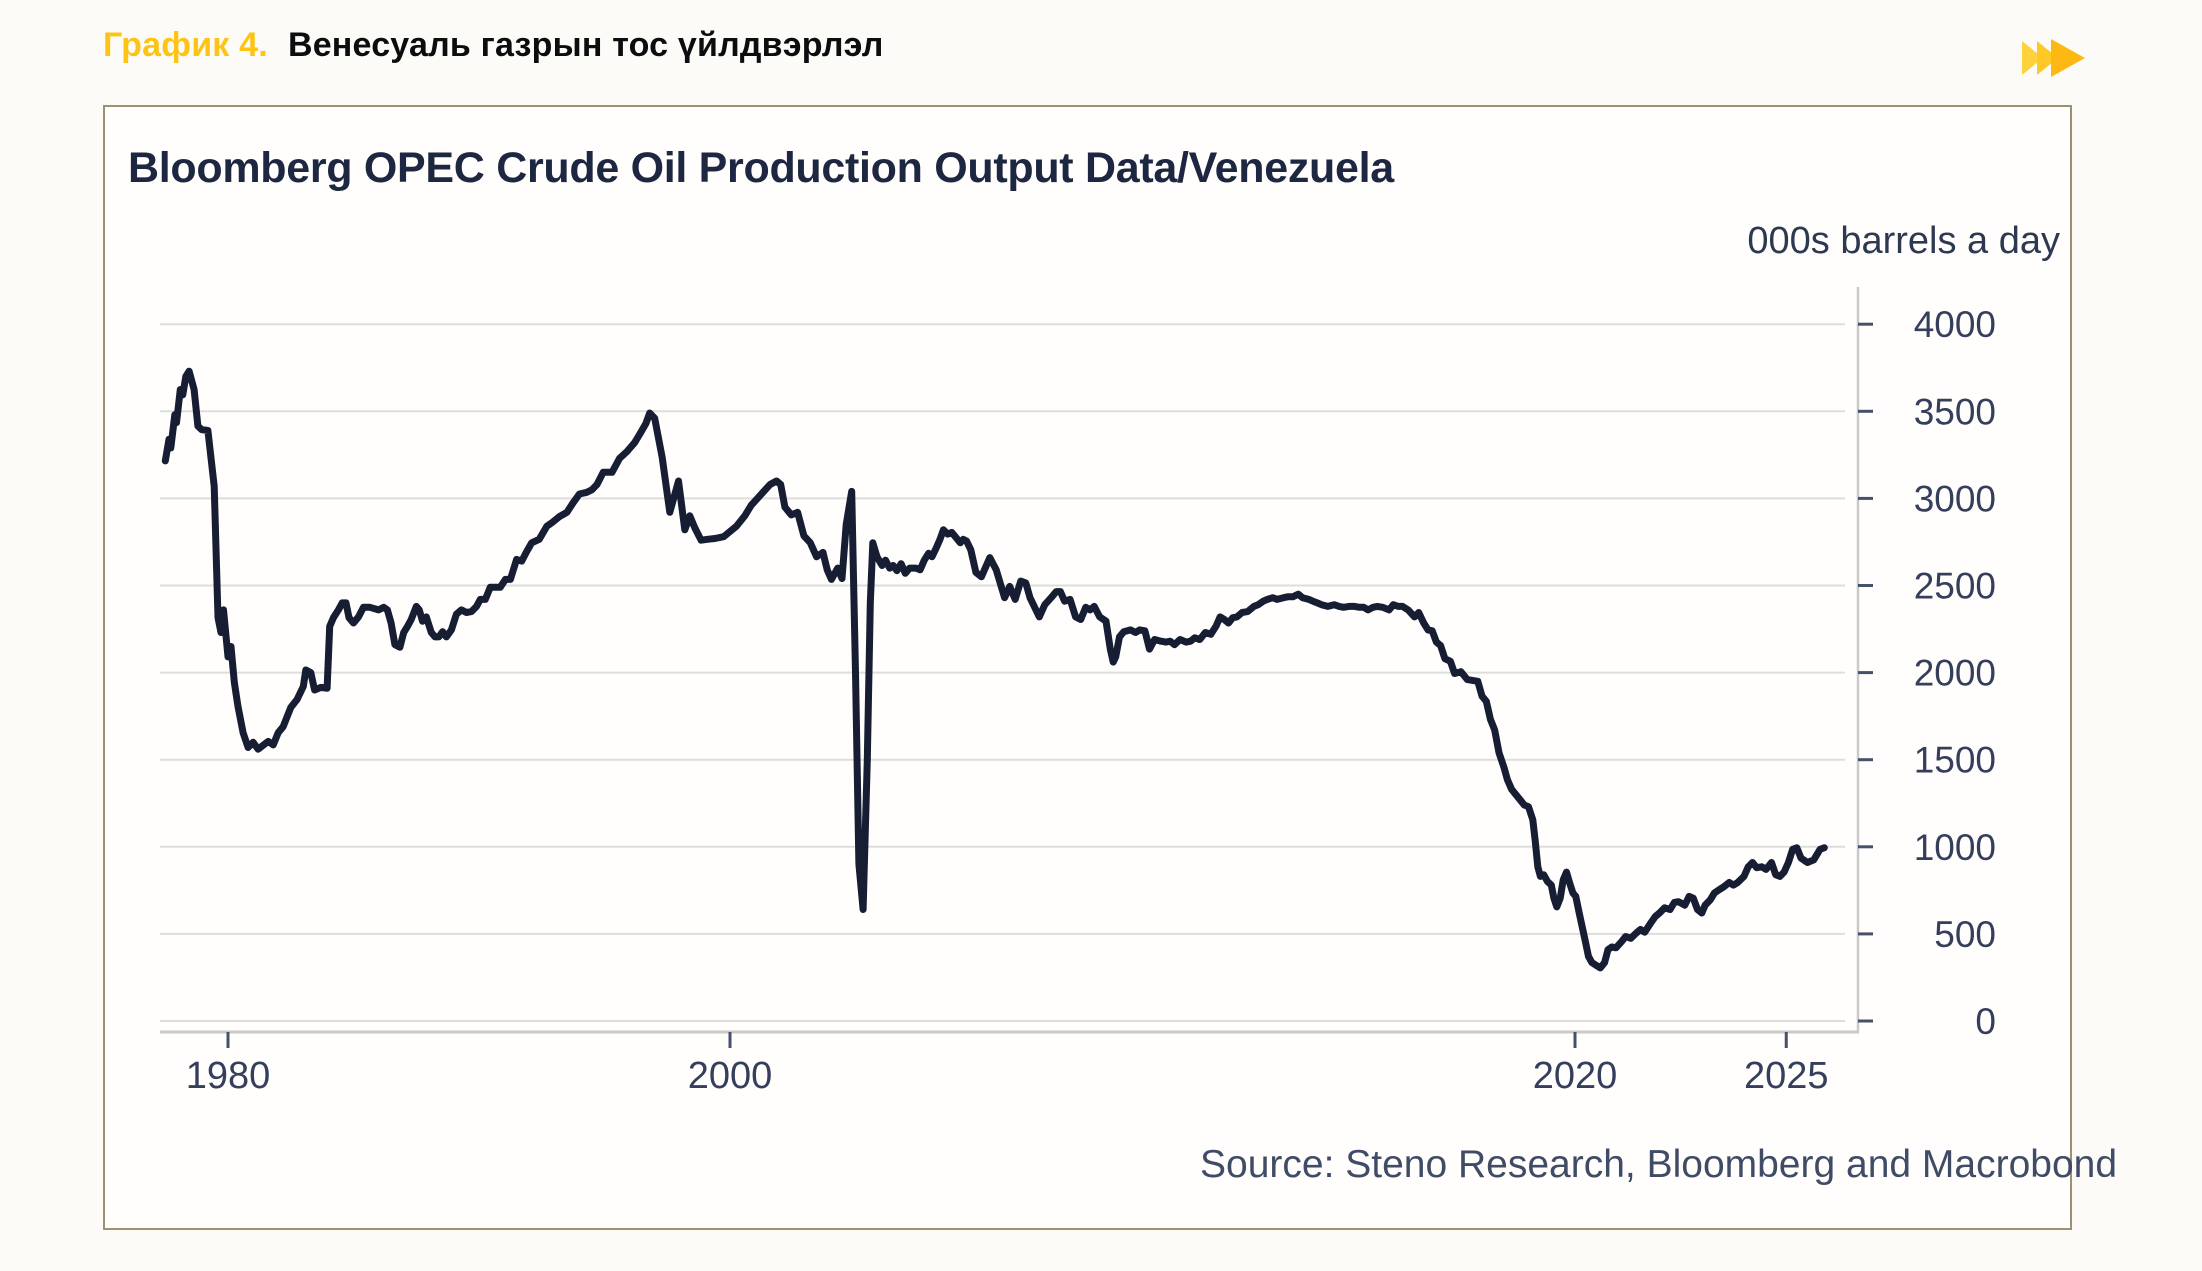  I want to click on y-tick-label: 1500, so click(1955, 760).